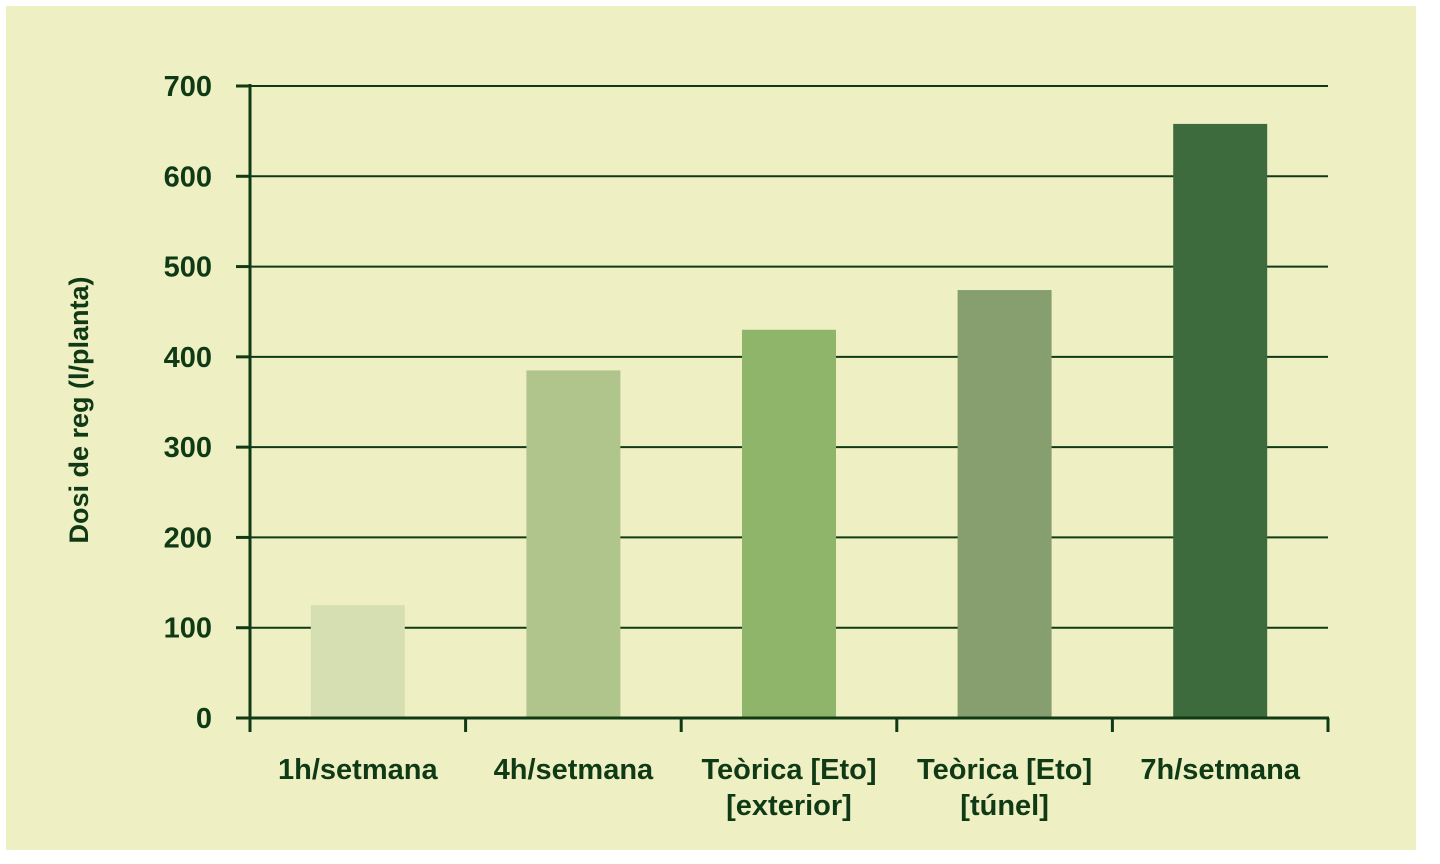 This screenshot has width=1440, height=864. I want to click on y-tick-label: 500, so click(188, 268).